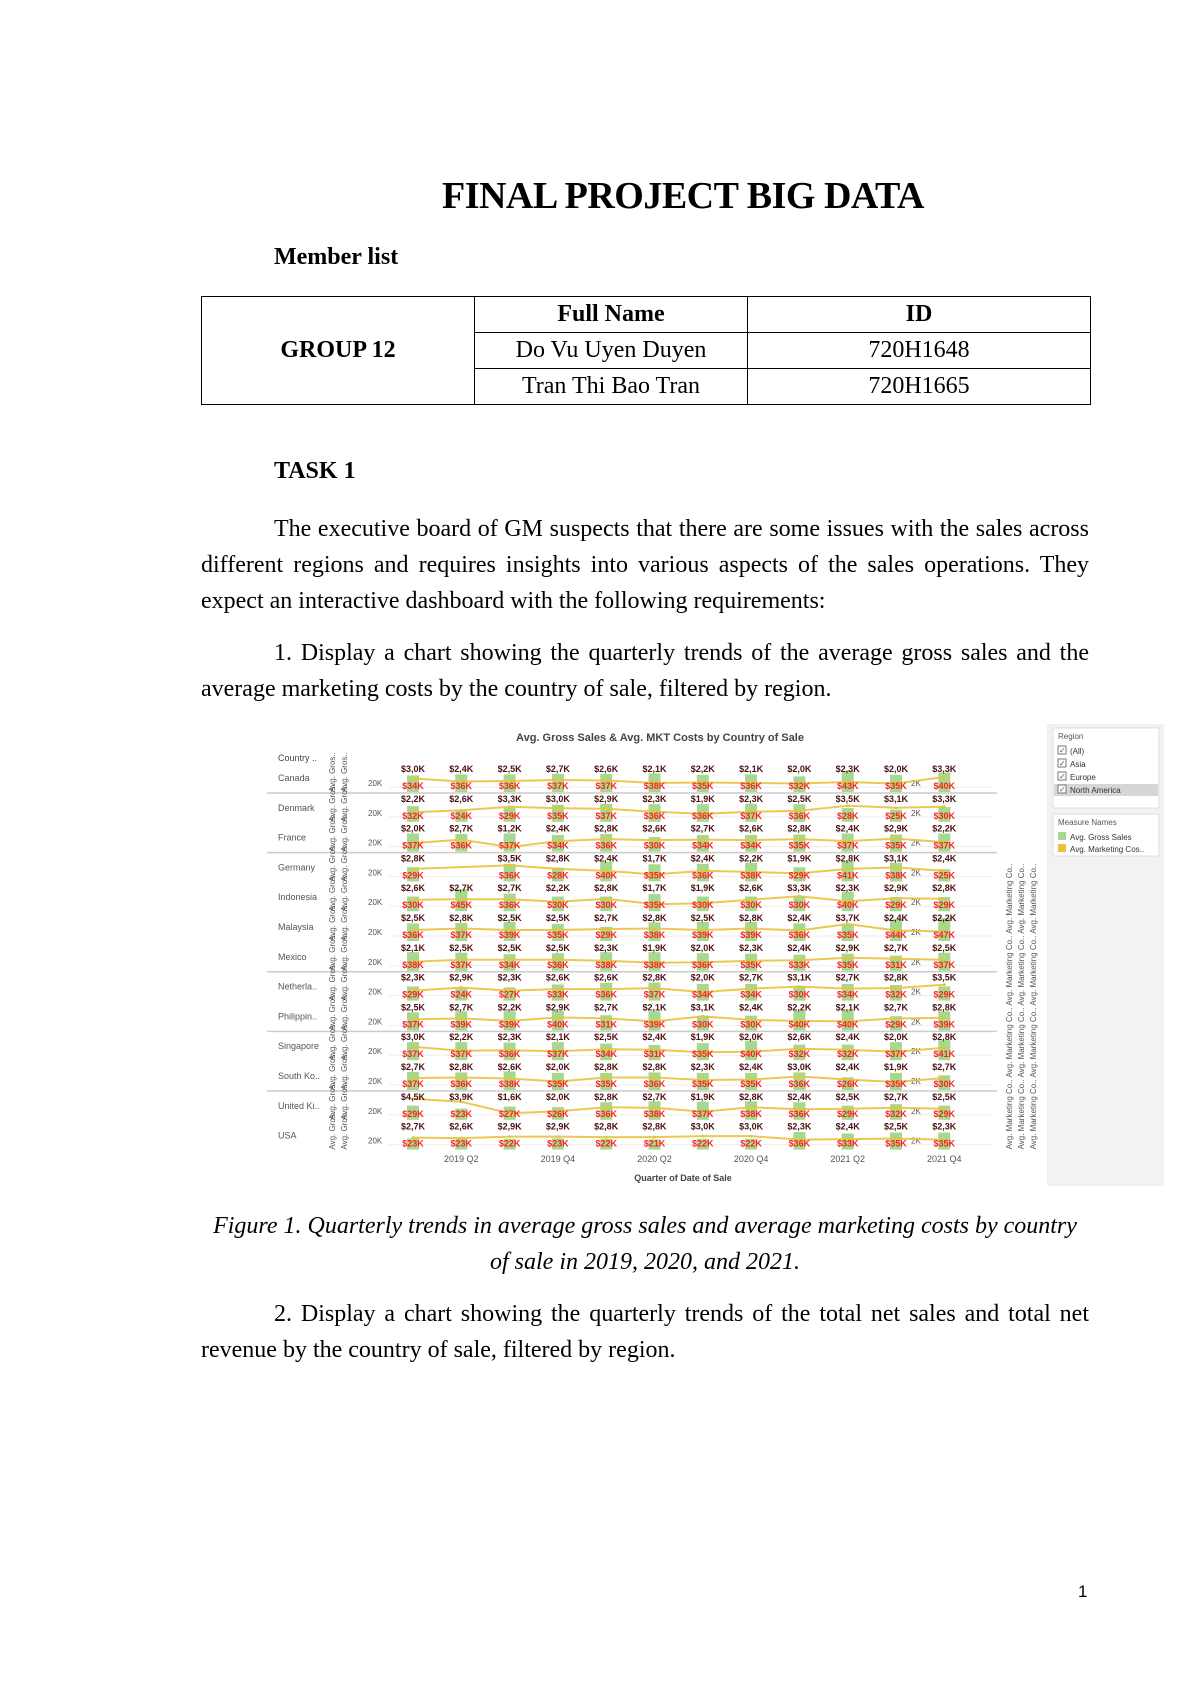 The image size is (1200, 1696). Describe the element at coordinates (683, 1178) in the screenshot. I see `x-axis-title: Quarter of Date of Sale` at that location.